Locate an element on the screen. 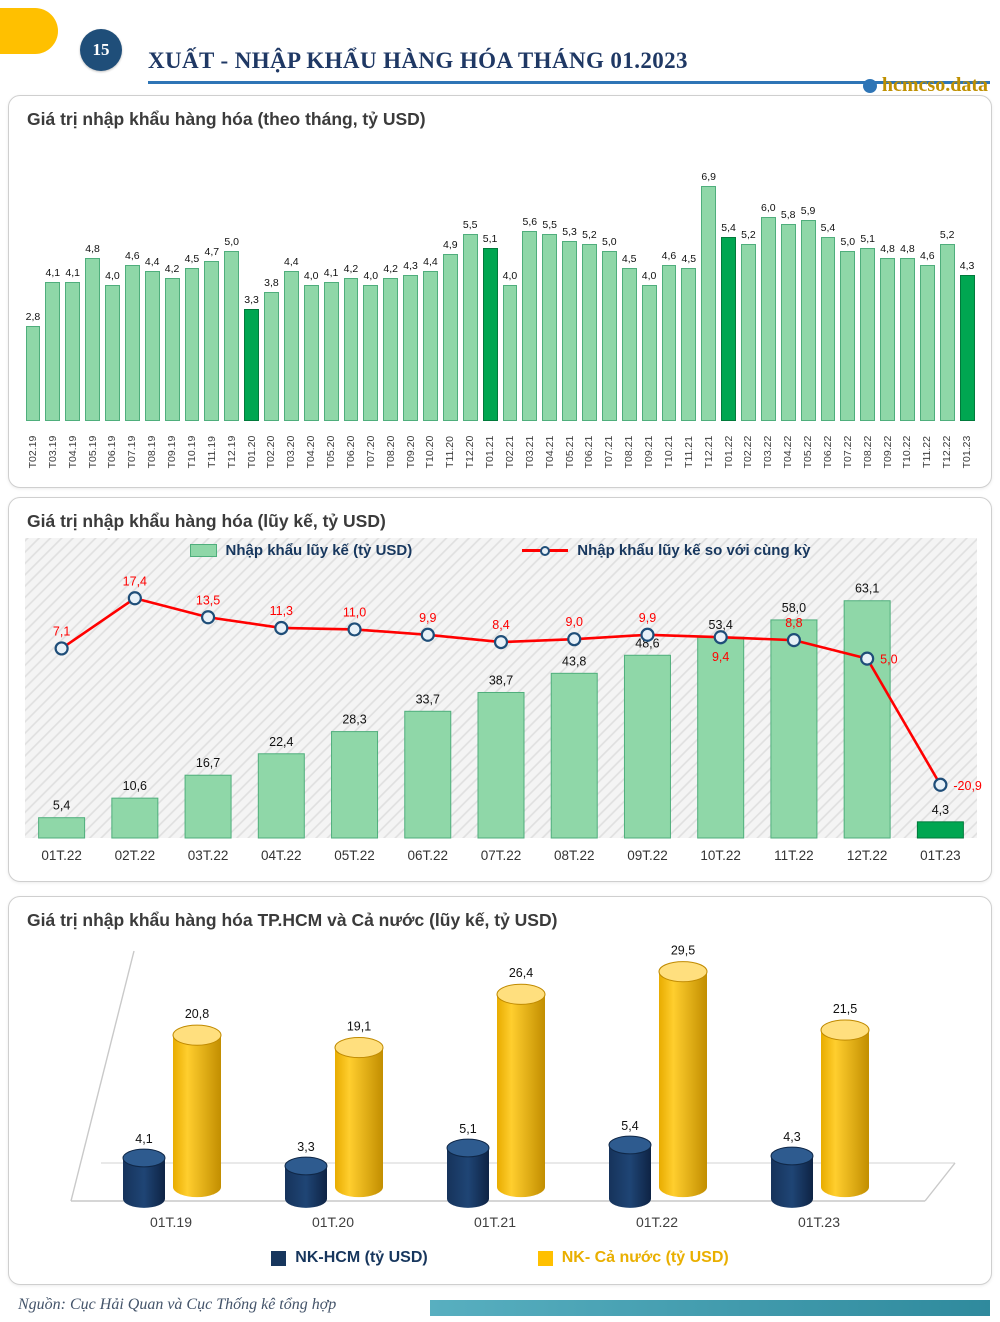 This screenshot has height=1322, width=1000. bar-column: 4,4 T03.20 is located at coordinates (291, 312).